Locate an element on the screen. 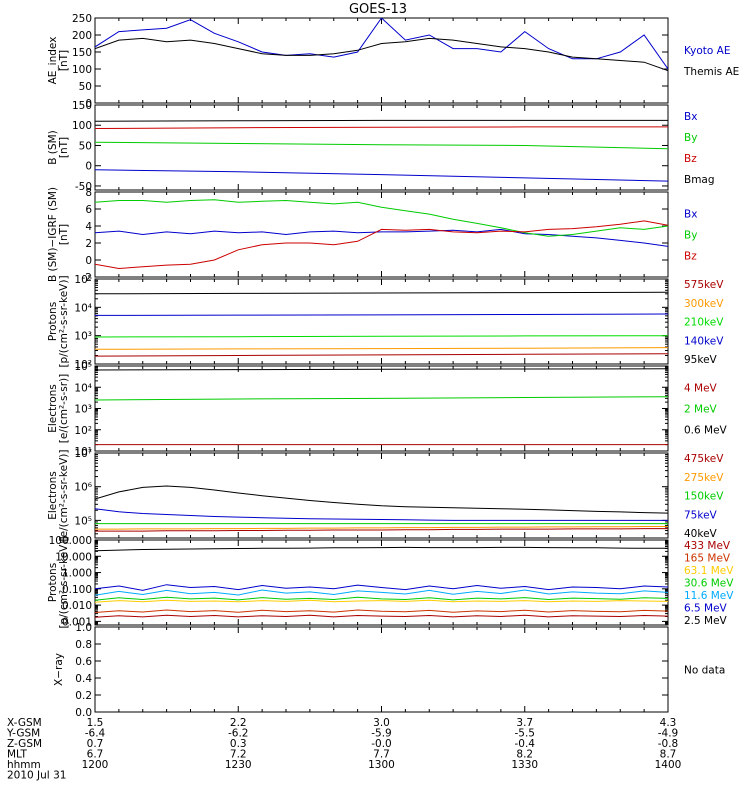 This screenshot has height=800, width=750. footer-date: 2010 Jul 31 is located at coordinates (36, 776).